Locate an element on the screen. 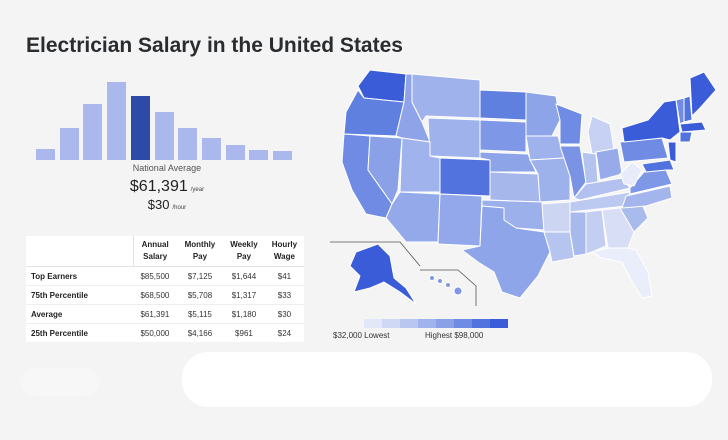 The width and height of the screenshot is (728, 440). state-michigan is located at coordinates (601, 135).